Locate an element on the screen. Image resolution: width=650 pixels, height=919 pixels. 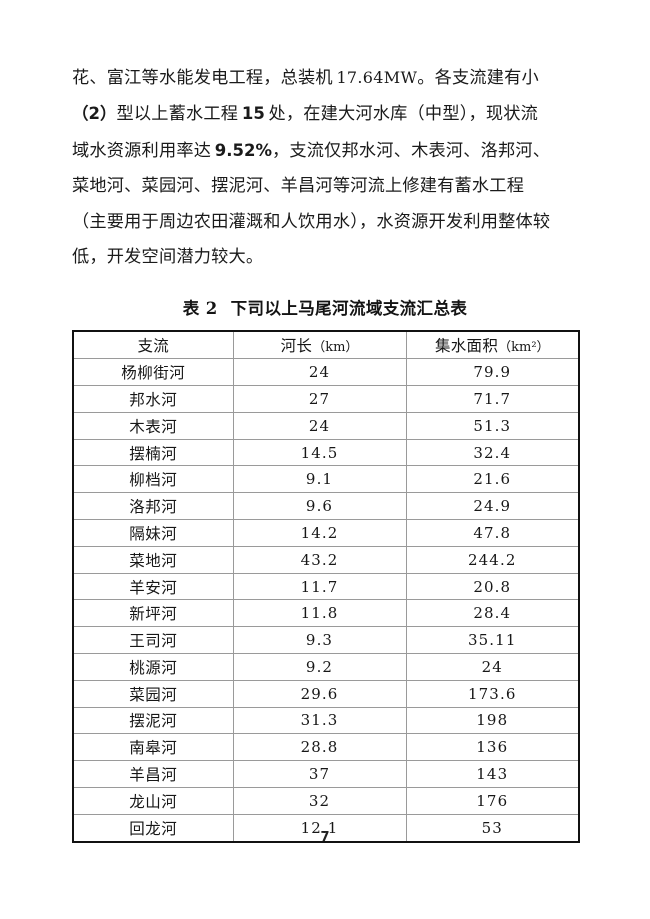
cell-tributary-name: 回龙河 is located at coordinates (153, 827).